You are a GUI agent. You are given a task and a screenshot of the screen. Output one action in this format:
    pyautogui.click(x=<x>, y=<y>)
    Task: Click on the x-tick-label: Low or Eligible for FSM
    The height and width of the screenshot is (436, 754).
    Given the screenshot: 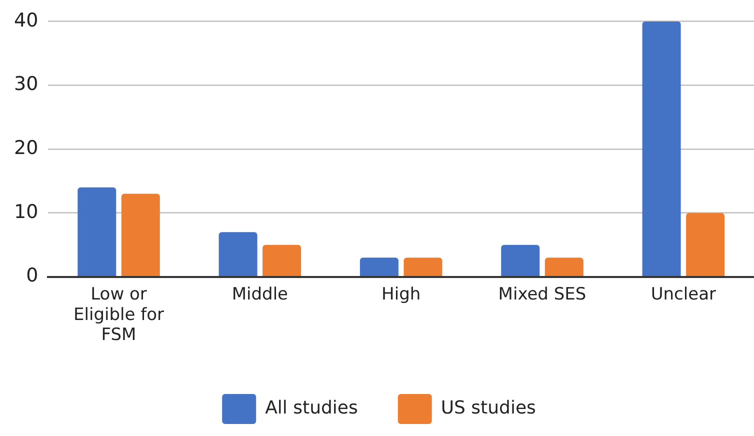 What is the action you would take?
    pyautogui.click(x=119, y=315)
    